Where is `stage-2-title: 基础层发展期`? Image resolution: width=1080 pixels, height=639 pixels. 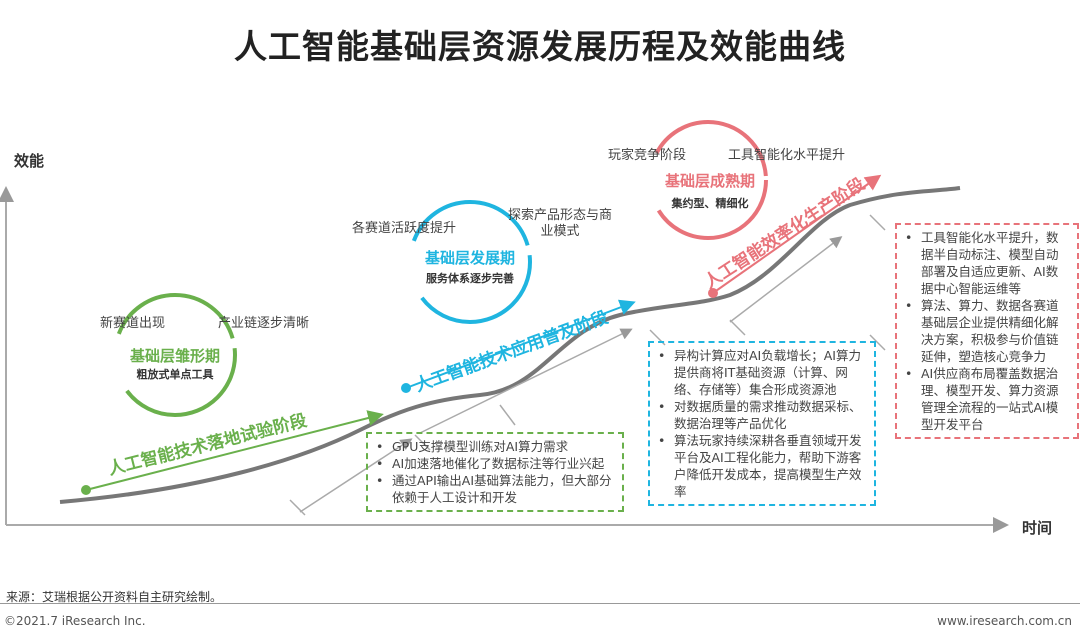 stage-2-title: 基础层发展期 is located at coordinates (469, 258).